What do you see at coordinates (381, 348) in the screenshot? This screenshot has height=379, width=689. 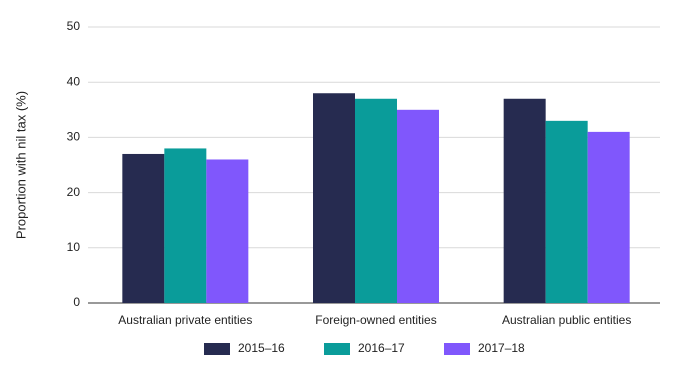 I see `legend-label: 2016–17` at bounding box center [381, 348].